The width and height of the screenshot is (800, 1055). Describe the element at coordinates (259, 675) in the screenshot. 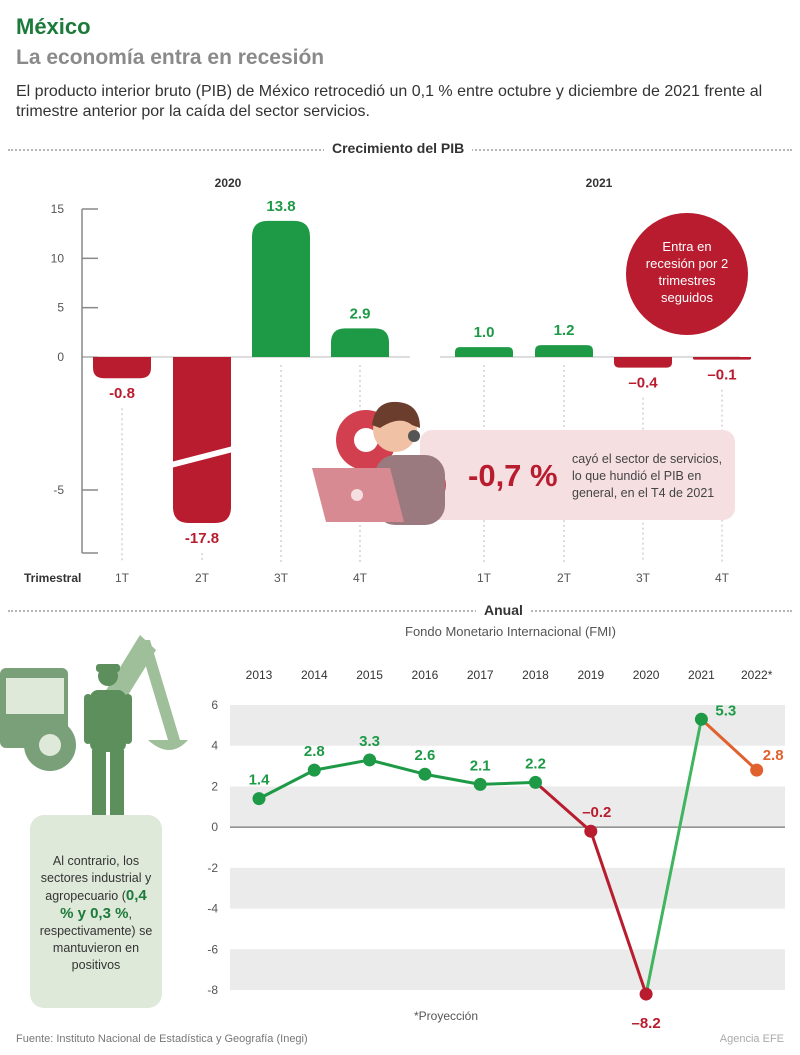

I see `x-tick-label: 2013` at that location.